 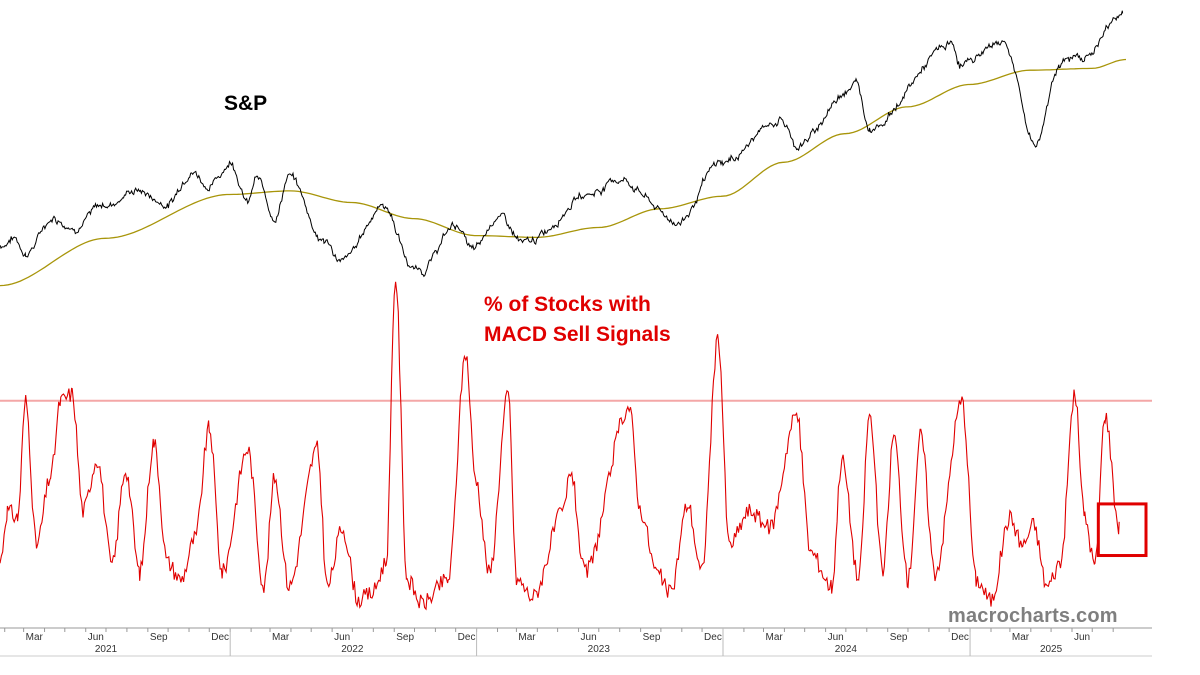 What do you see at coordinates (567, 304) in the screenshot?
I see `macd-title-line-1: % of Stocks with` at bounding box center [567, 304].